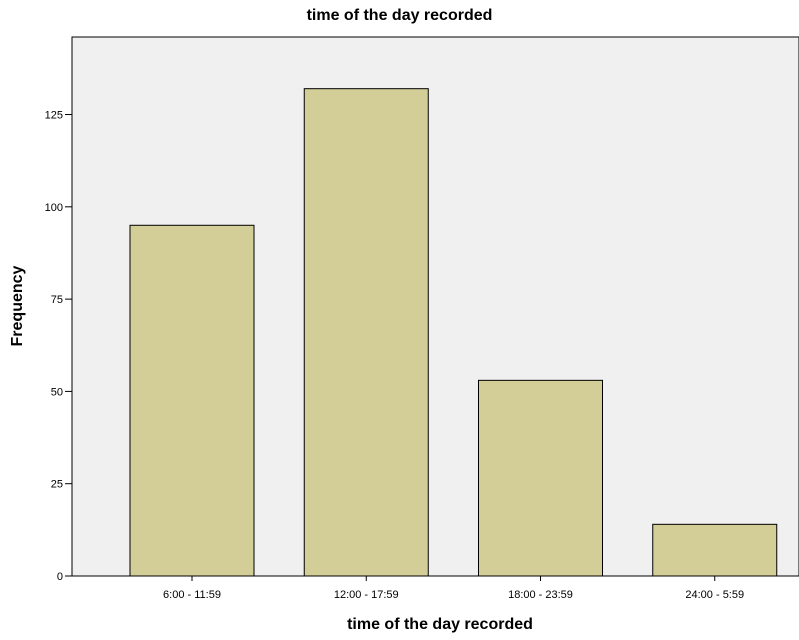 The image size is (799, 640). Describe the element at coordinates (440, 624) in the screenshot. I see `x-axis-title: time of the day recorded` at that location.